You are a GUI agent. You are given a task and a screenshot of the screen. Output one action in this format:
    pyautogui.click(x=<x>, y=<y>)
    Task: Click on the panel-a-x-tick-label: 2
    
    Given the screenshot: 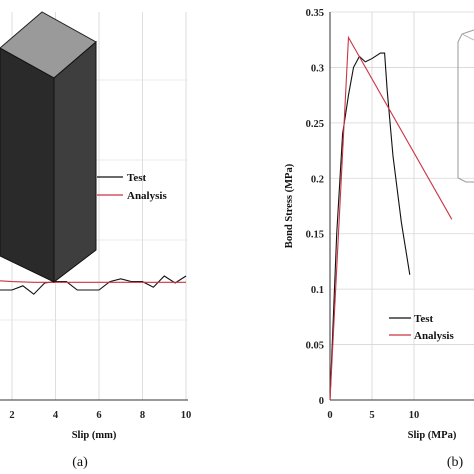 What is the action you would take?
    pyautogui.click(x=11, y=415)
    